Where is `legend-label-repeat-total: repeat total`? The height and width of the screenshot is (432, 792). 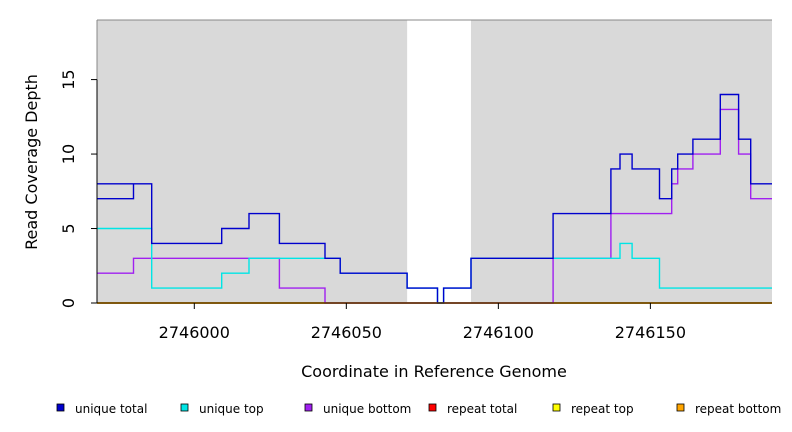 legend-label-repeat-total: repeat total is located at coordinates (482, 409).